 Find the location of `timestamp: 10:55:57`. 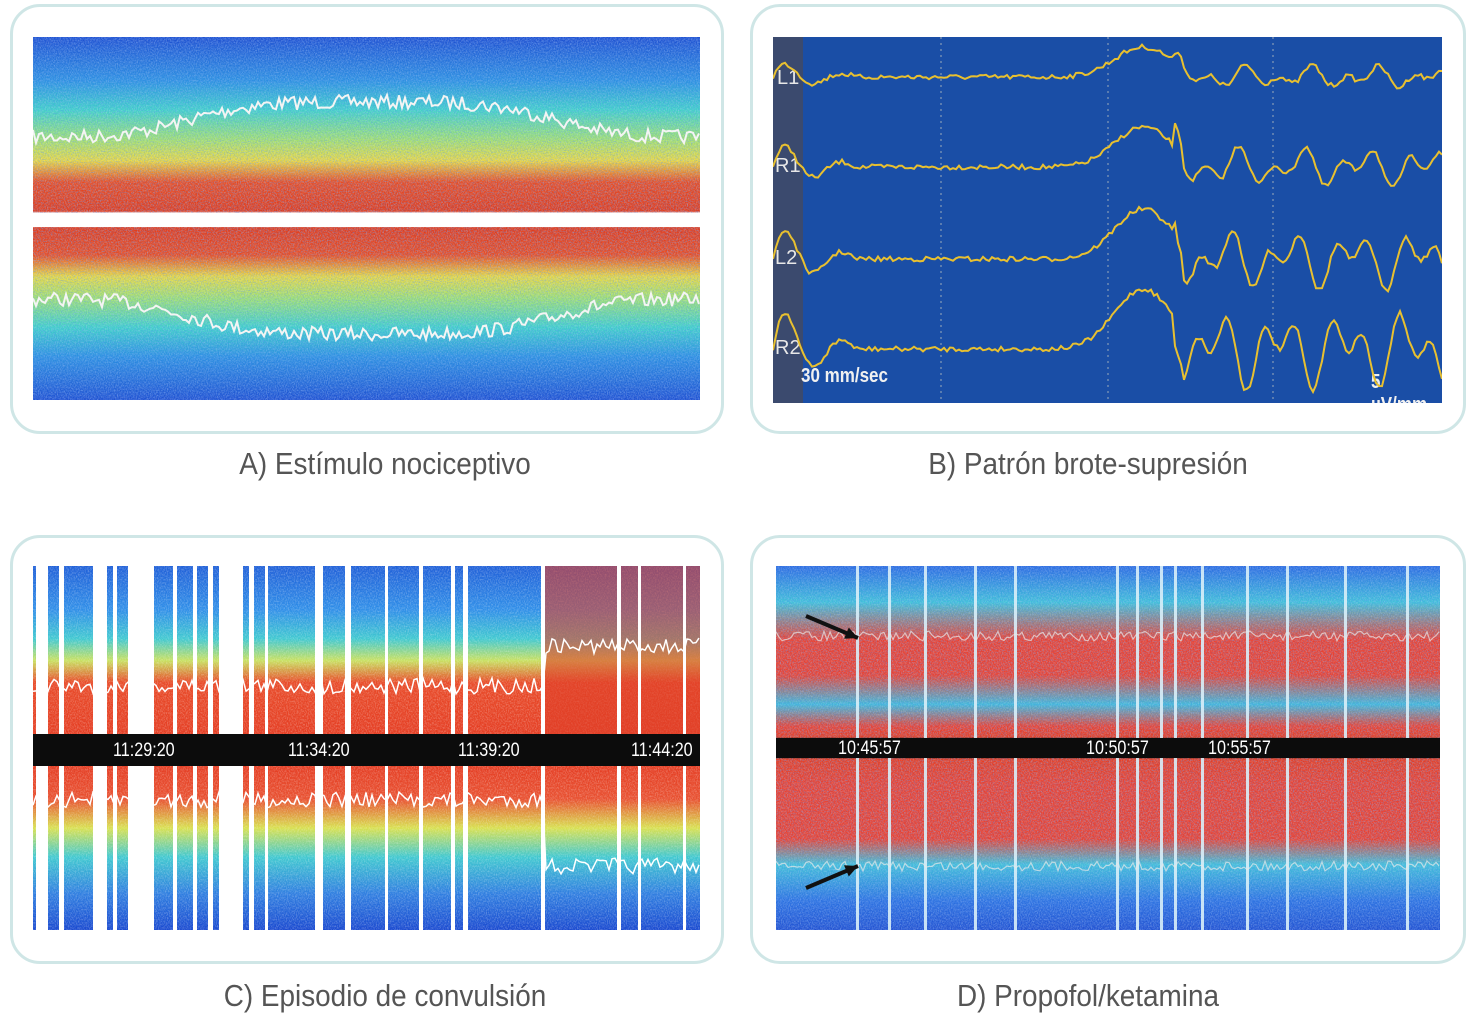

timestamp: 10:55:57 is located at coordinates (1239, 748).